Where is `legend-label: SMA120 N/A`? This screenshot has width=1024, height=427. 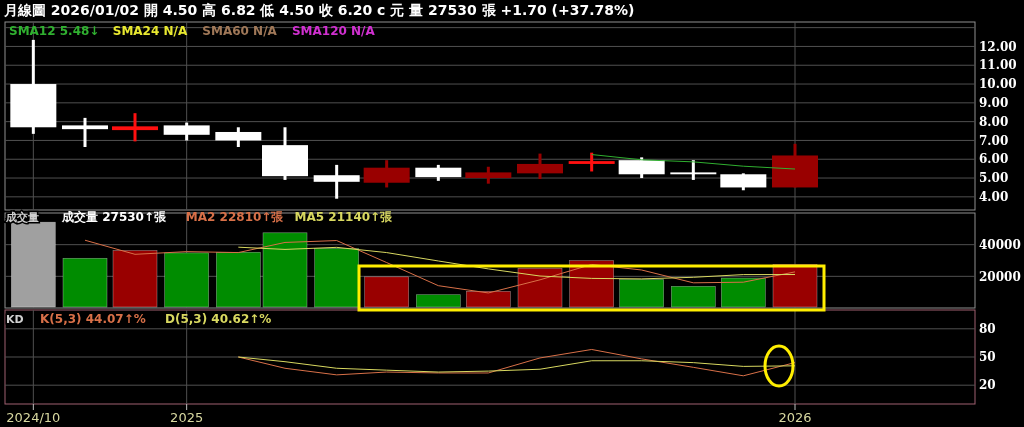 legend-label: SMA120 N/A is located at coordinates (333, 31).